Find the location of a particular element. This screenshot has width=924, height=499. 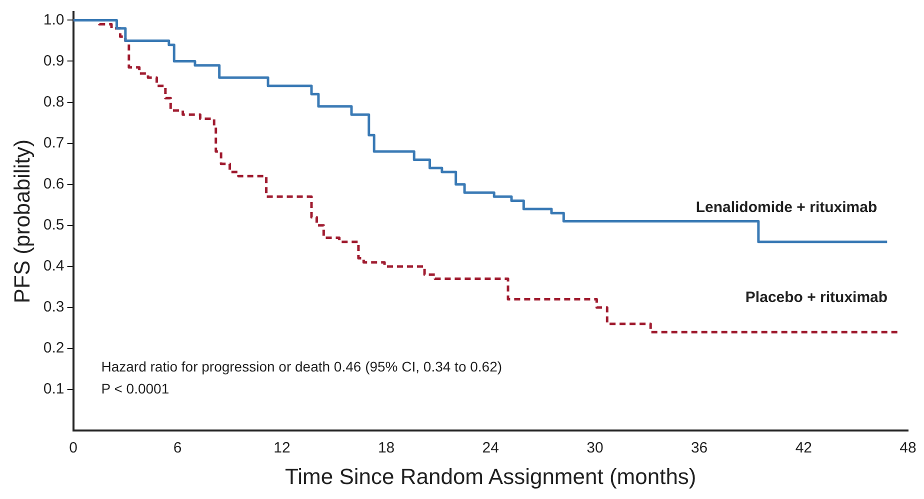

x-tick-label: 36 is located at coordinates (699, 448).